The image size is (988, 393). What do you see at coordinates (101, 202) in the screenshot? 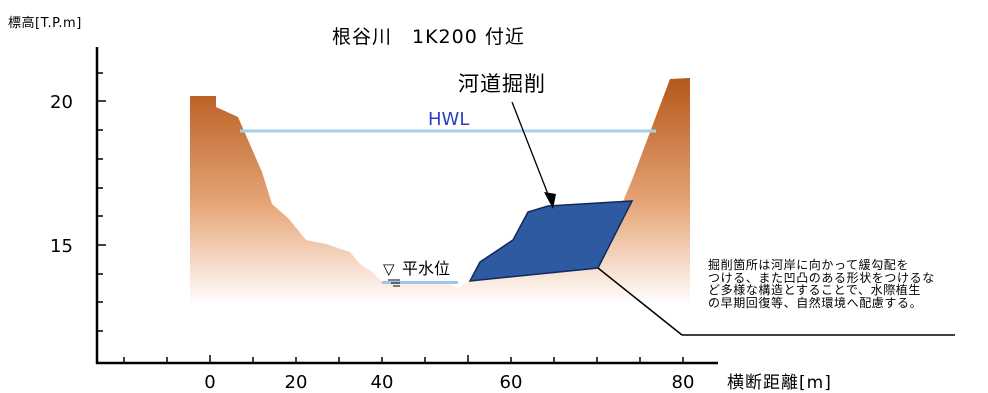
I see `y-tick-marks` at bounding box center [101, 202].